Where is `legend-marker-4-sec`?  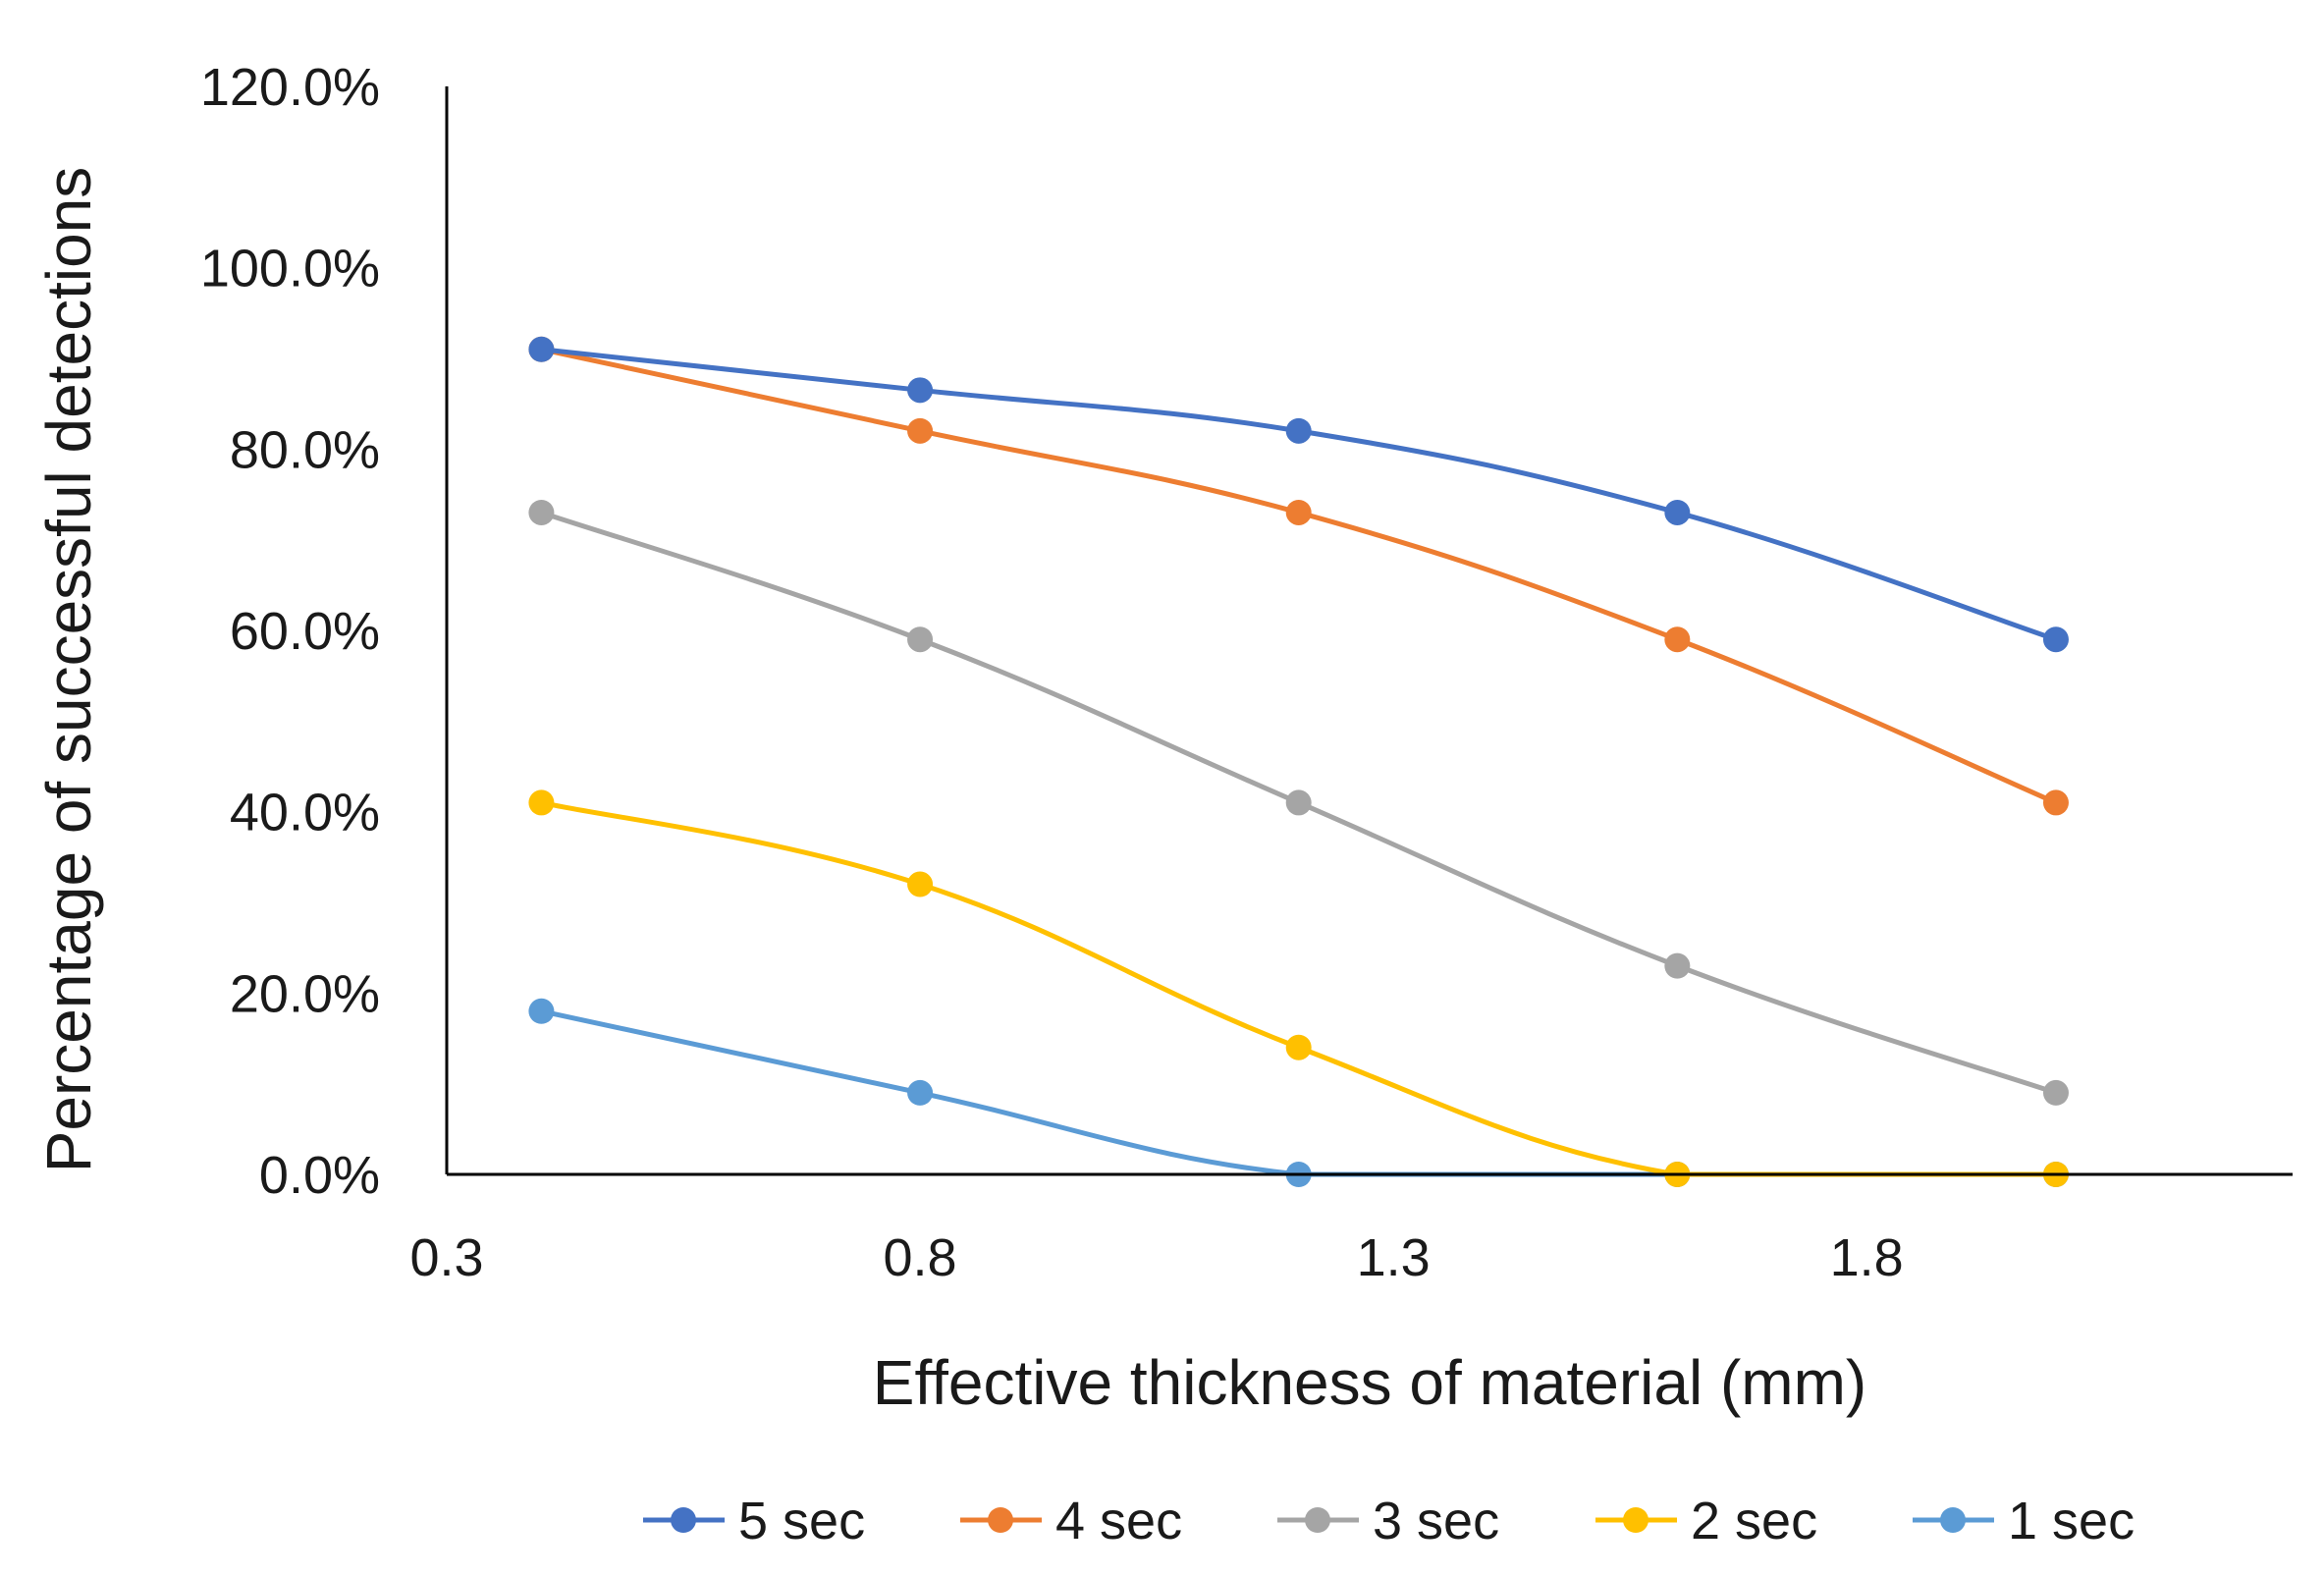 legend-marker-4-sec is located at coordinates (1000, 1520).